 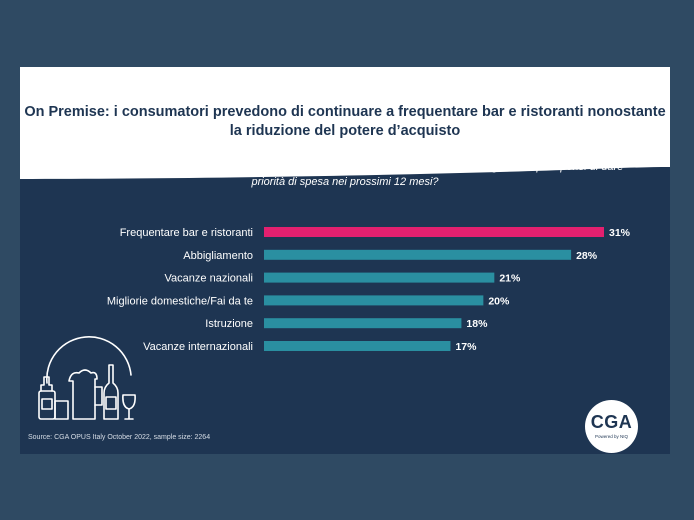 I want to click on value-label-0: 31%, so click(x=620, y=233).